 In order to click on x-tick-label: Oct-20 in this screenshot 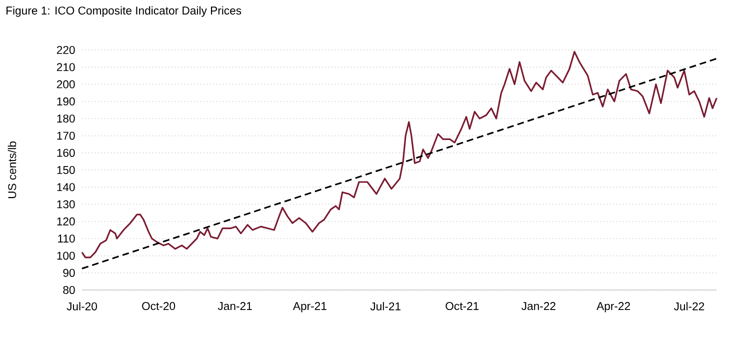, I will do `click(159, 306)`.